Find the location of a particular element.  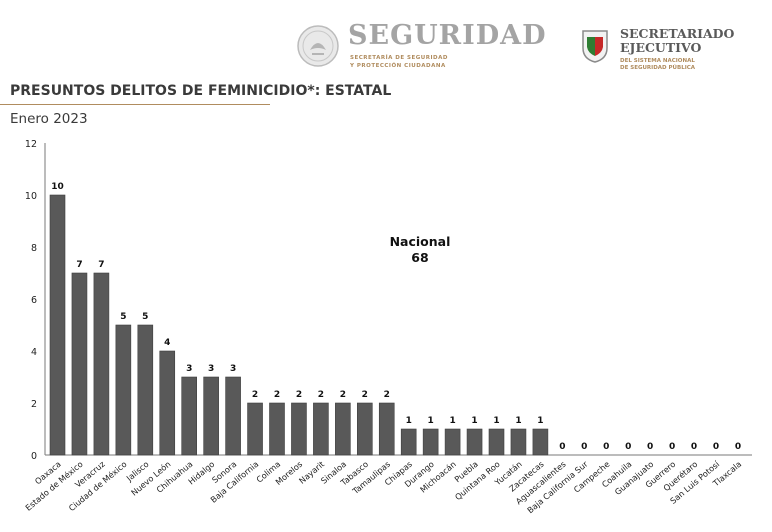

sesnsp-logo-subtitle-line1: DEL SISTEMA NACIONAL is located at coordinates (657, 61).